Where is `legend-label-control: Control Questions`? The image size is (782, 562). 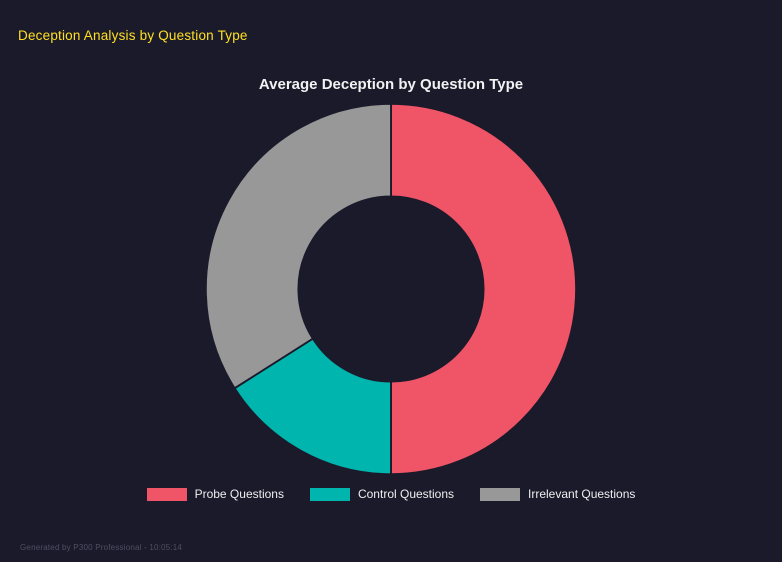 legend-label-control: Control Questions is located at coordinates (406, 494).